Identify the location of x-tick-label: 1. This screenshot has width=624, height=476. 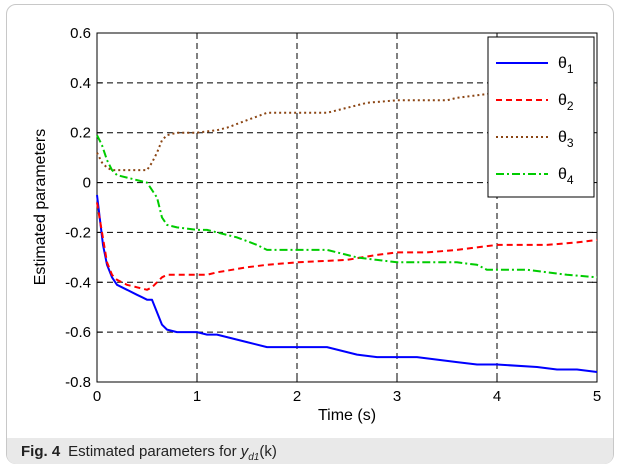
(197, 396).